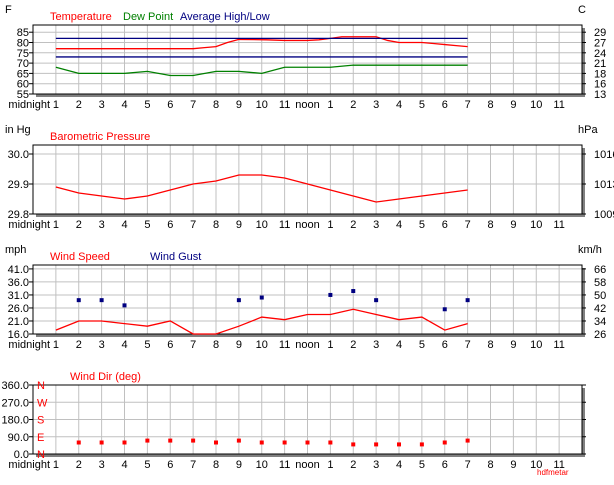  Describe the element at coordinates (600, 85) in the screenshot. I see `y2-tick-label: 16` at that location.